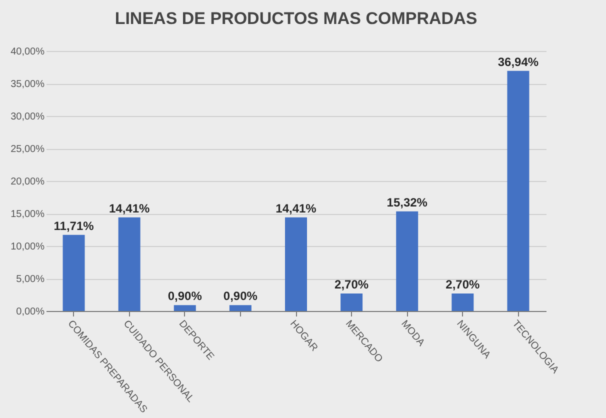 The width and height of the screenshot is (606, 418). Describe the element at coordinates (30, 312) in the screenshot. I see `y-tick-label: 0,00%` at that location.